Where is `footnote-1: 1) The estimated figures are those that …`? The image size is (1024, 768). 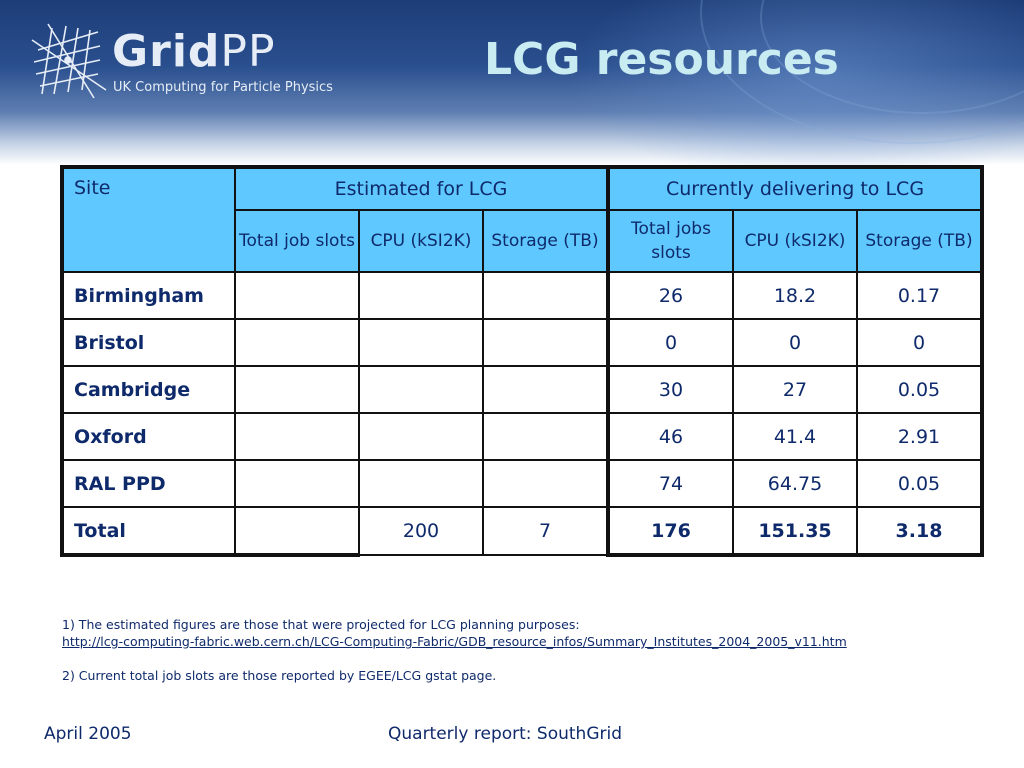
footnote-1: 1) The estimated figures are those that … is located at coordinates (321, 624).